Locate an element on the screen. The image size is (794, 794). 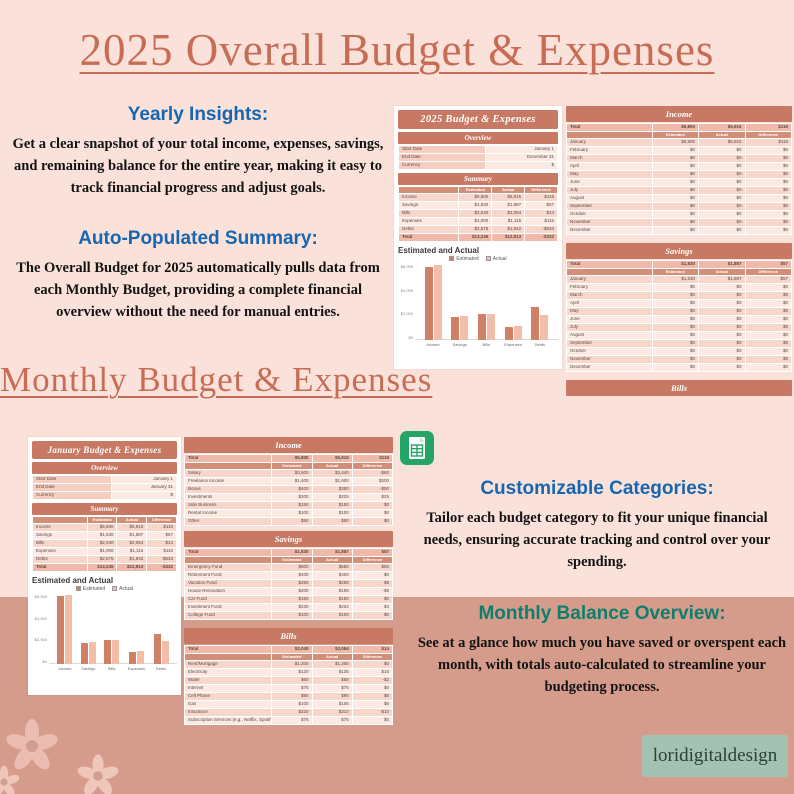
chart-title: Estimated and Actual is located at coordinates (73, 580).